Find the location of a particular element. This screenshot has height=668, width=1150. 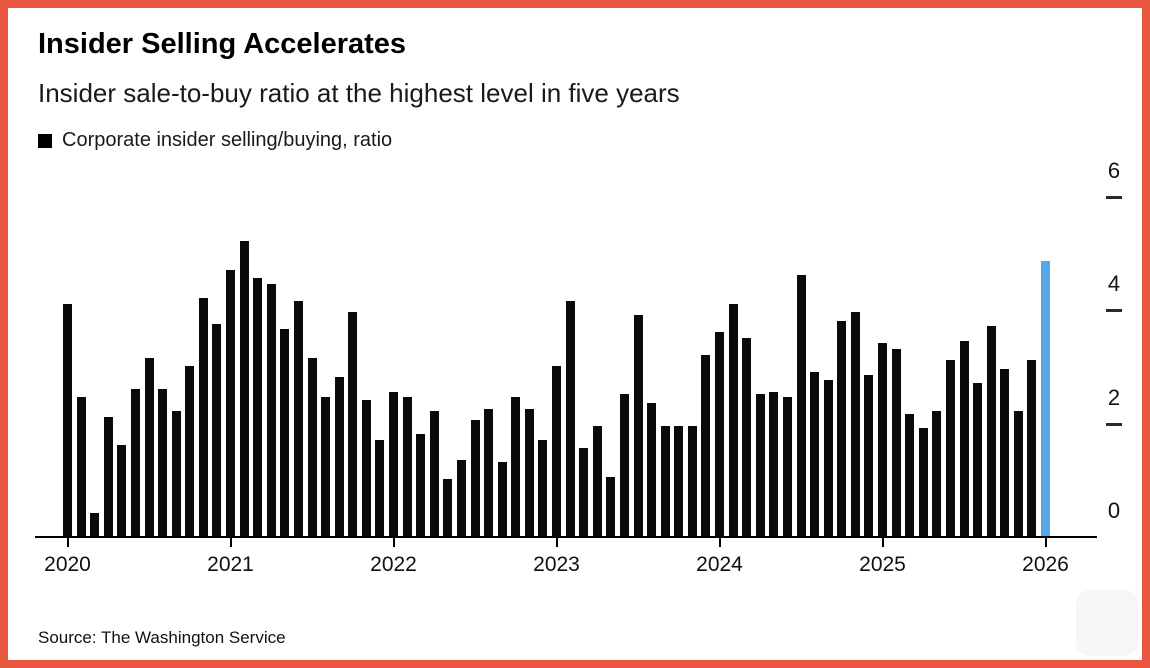

legend: Corporate insider selling/buying, ratio is located at coordinates (215, 140).